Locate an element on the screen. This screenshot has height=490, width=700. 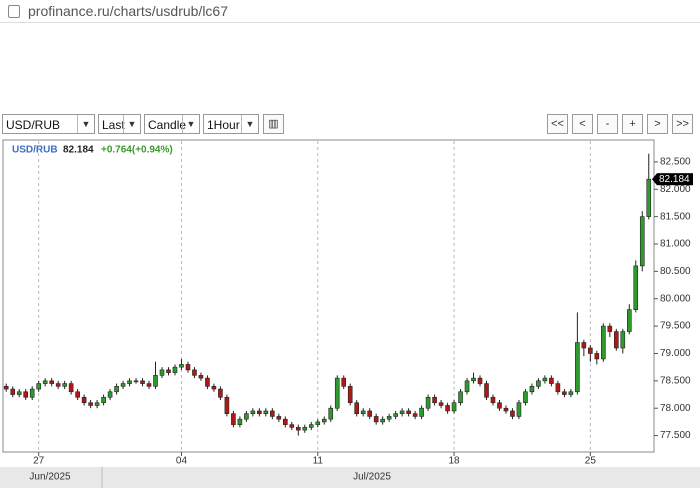
nav-button: - is located at coordinates (607, 124).